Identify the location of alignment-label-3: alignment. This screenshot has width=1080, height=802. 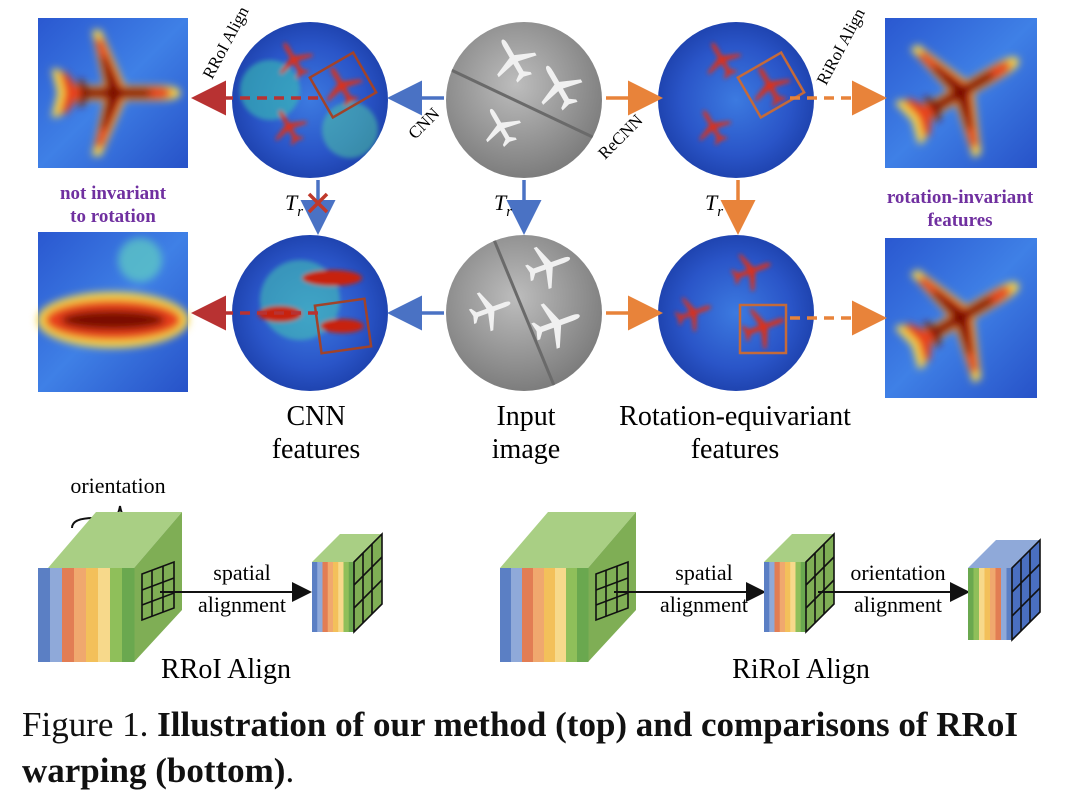
(898, 604).